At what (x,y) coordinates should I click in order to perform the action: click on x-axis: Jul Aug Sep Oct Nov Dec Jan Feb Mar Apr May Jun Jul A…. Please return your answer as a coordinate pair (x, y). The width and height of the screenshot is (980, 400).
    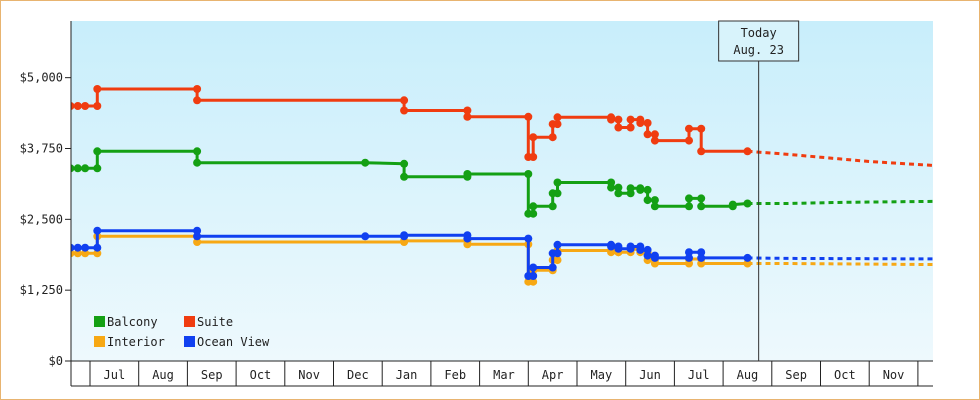
    Looking at the image, I should click on (502, 373).